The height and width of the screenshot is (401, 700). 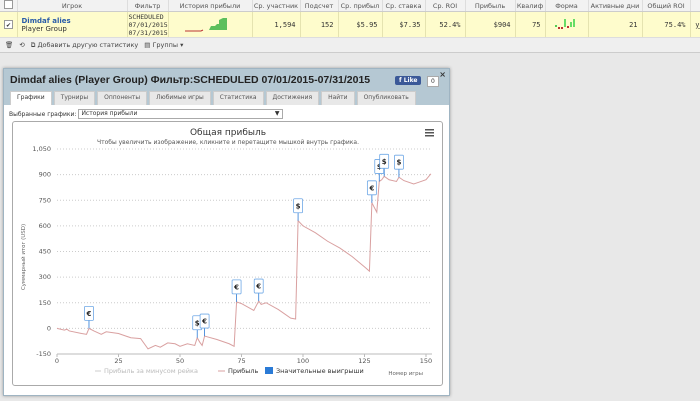 I want to click on tab-find: Найти, so click(x=338, y=98).